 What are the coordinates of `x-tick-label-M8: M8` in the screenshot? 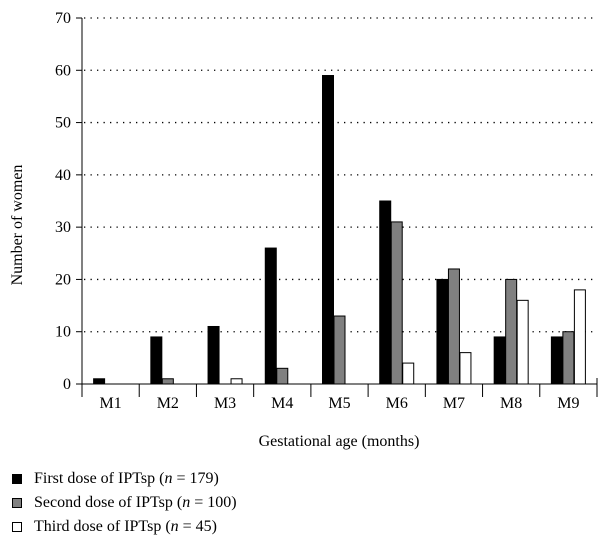 It's located at (511, 403).